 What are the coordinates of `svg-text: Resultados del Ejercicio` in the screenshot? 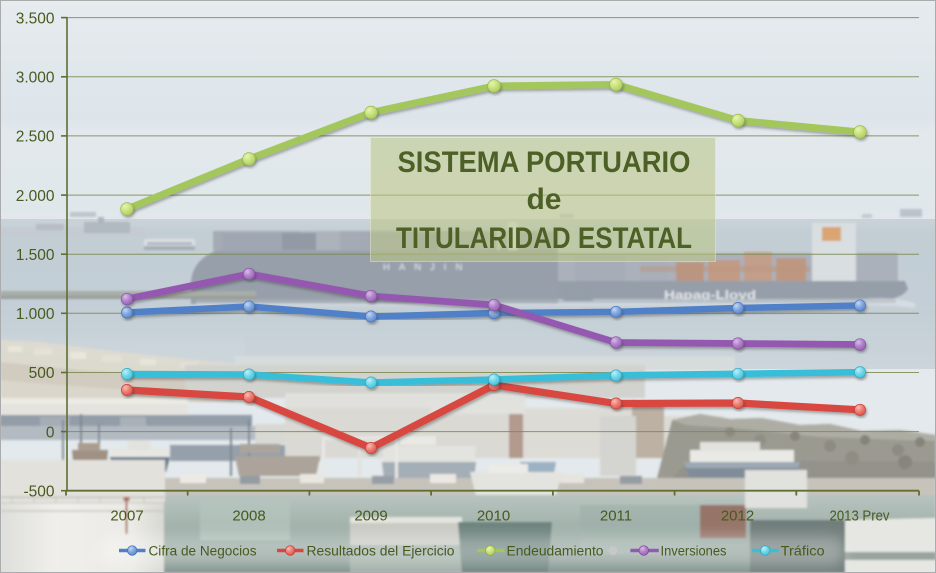 It's located at (381, 551).